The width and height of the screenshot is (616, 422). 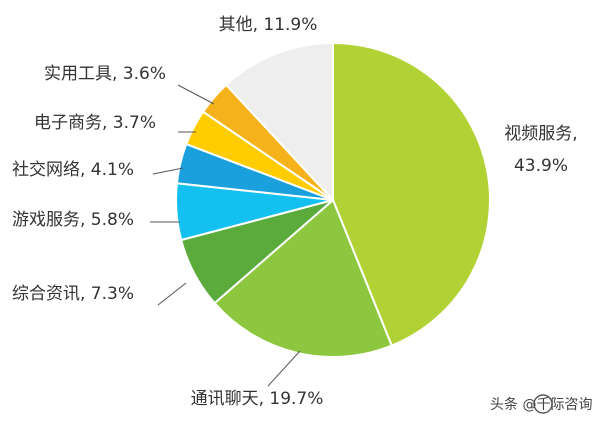 I want to click on slice-综合资讯-label: 综合资讯, 7.3%, so click(x=73, y=294).